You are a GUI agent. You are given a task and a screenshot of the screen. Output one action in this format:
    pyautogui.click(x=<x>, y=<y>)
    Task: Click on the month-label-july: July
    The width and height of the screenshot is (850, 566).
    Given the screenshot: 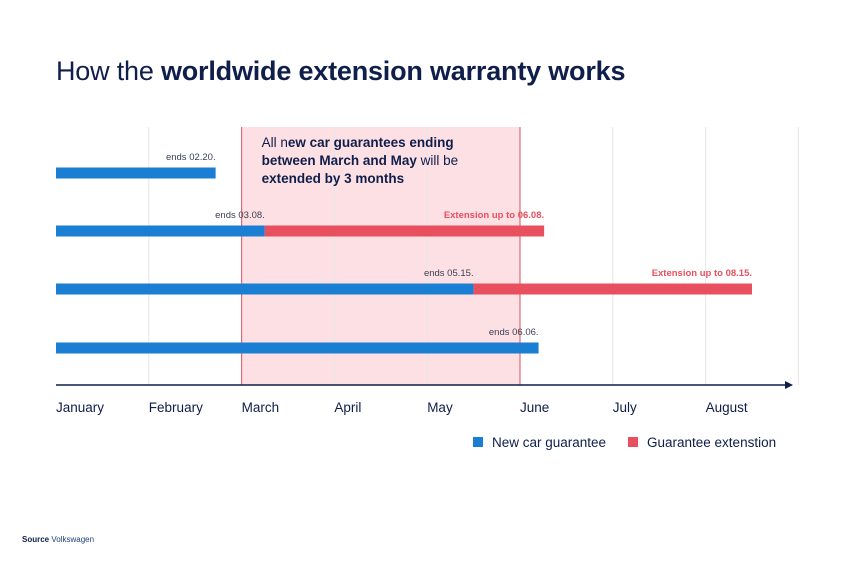 What is the action you would take?
    pyautogui.click(x=625, y=407)
    